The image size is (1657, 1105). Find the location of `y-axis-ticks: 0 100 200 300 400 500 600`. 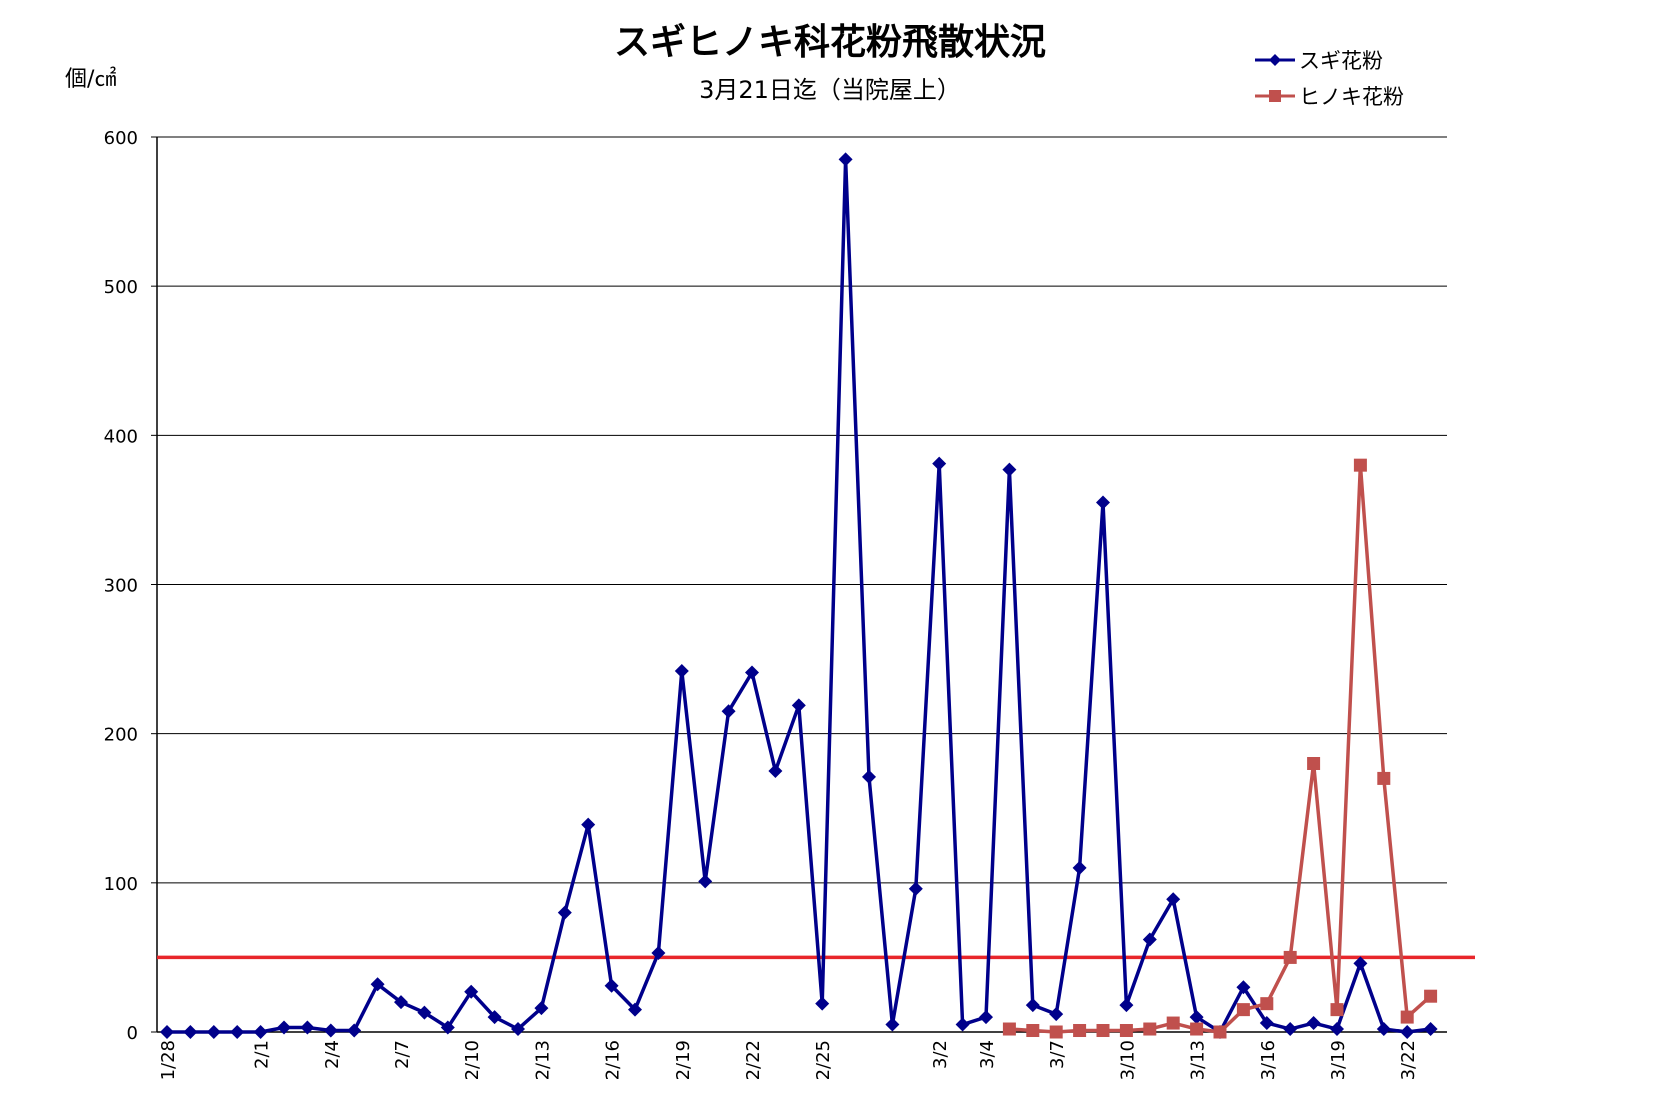

y-axis-ticks: 0 100 200 300 400 500 600 is located at coordinates (130, 586).